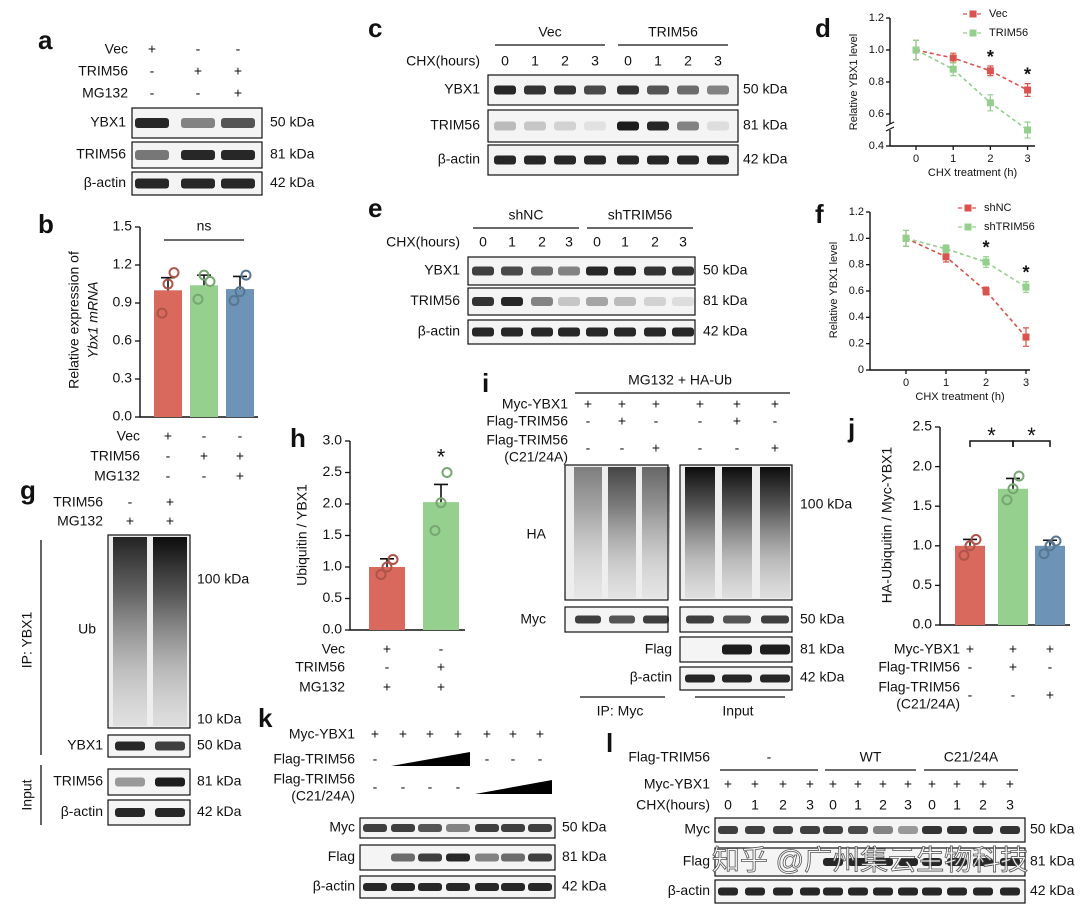  What do you see at coordinates (826, 504) in the screenshot?
I see `size-marker: 100 kDa` at bounding box center [826, 504].